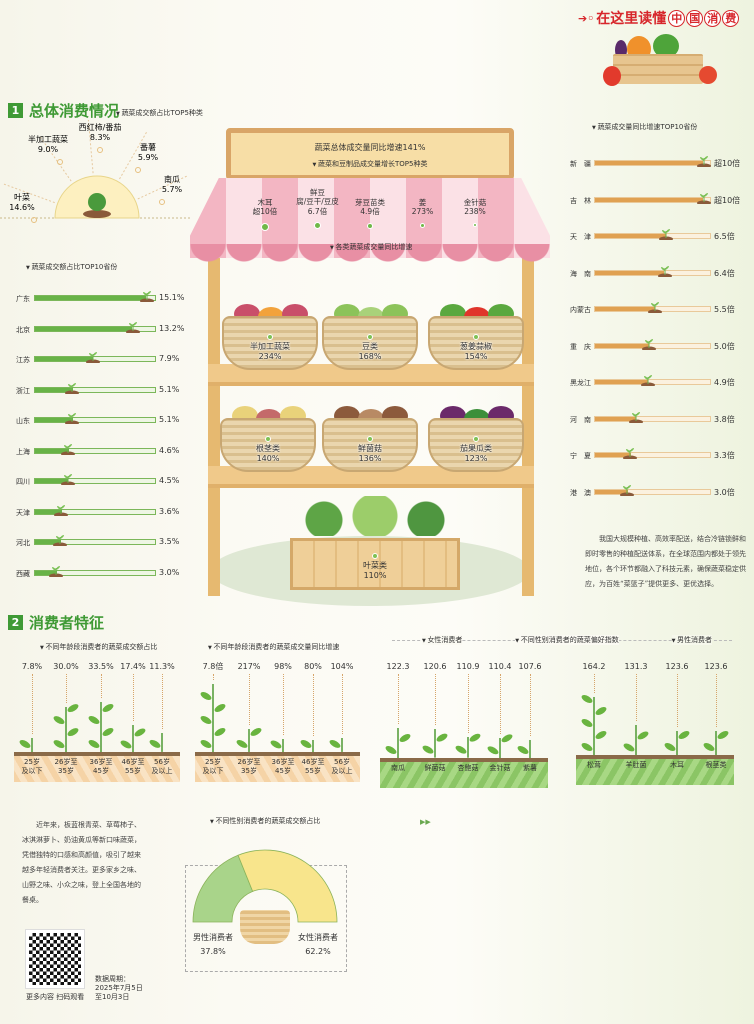 The image size is (754, 1024). What do you see at coordinates (375, 564) in the screenshot?
I see `leafy-crate: 叶菜类 110%` at bounding box center [375, 564].